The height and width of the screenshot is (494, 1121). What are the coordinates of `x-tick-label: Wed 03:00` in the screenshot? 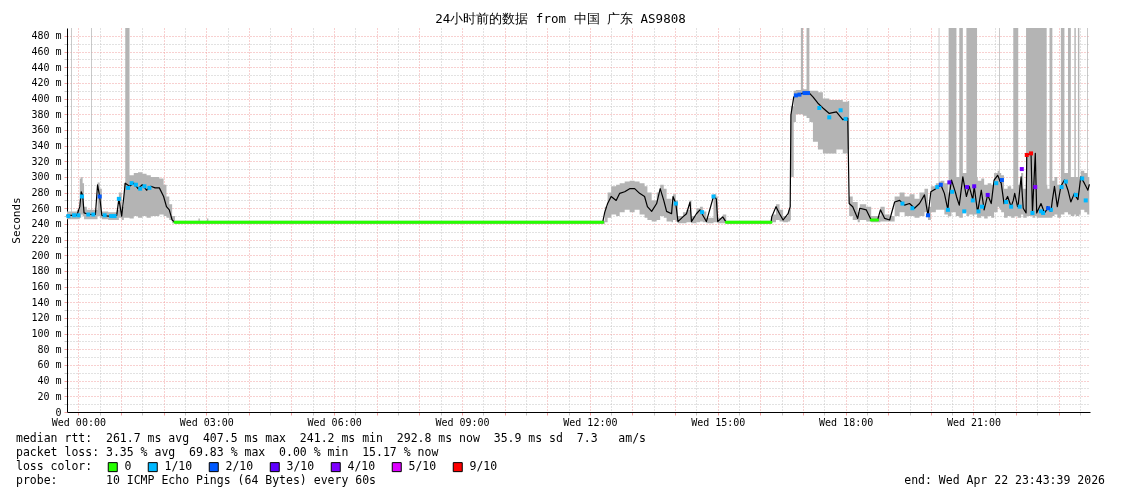 It's located at (206, 422).